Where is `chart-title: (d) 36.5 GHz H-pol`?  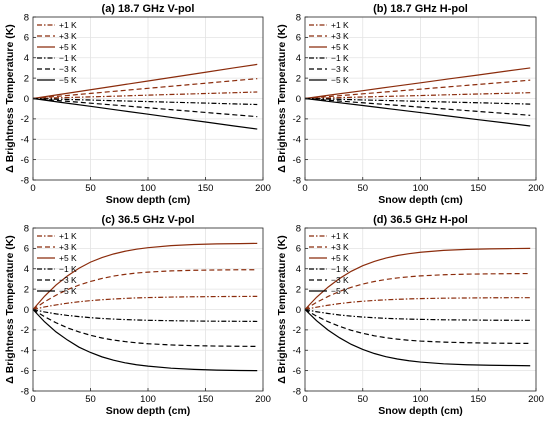
chart-title: (d) 36.5 GHz H-pol is located at coordinates (420, 220).